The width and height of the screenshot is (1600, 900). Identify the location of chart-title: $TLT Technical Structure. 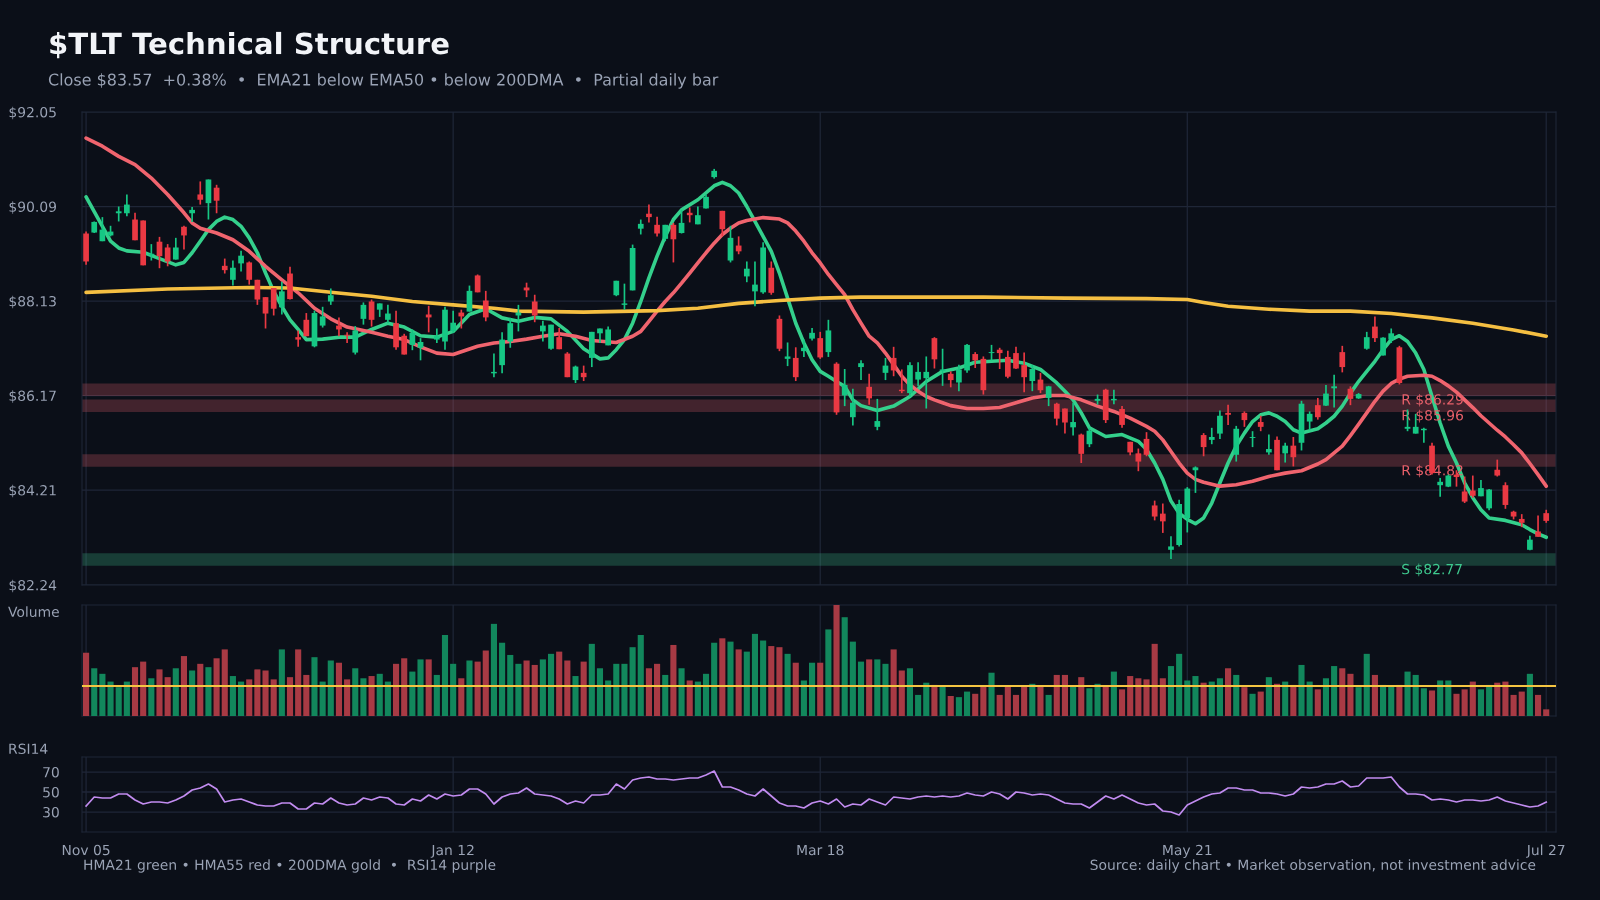
(249, 45).